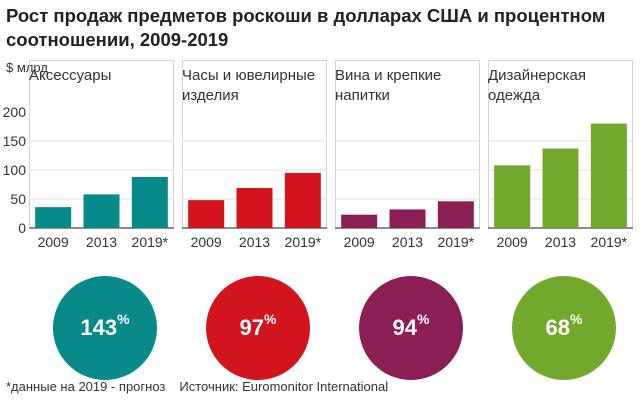  I want to click on y-axis-unit: $ млрд, so click(27, 67).